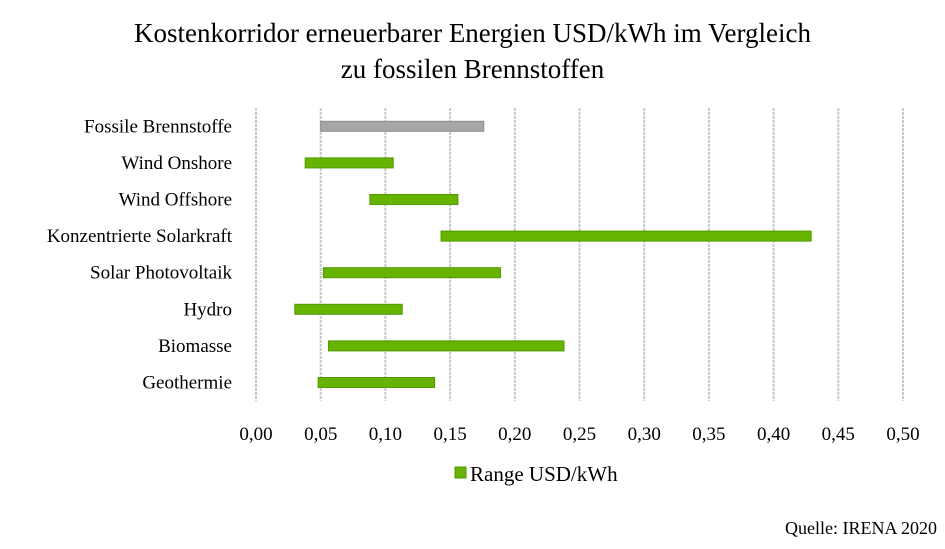 The image size is (945, 549). I want to click on x-tick-label: 0,30, so click(644, 434).